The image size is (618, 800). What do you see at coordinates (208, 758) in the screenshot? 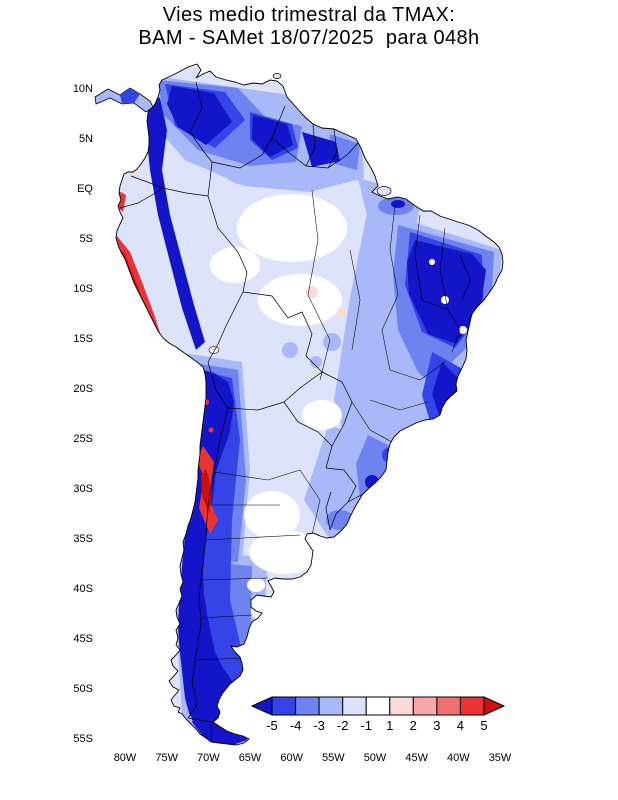
I see `lon-tick-label: 70W` at bounding box center [208, 758].